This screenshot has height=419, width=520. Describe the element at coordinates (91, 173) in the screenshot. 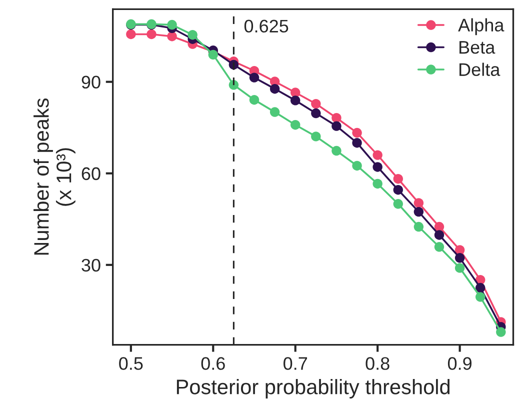

I see `y-tick-label: 60` at that location.